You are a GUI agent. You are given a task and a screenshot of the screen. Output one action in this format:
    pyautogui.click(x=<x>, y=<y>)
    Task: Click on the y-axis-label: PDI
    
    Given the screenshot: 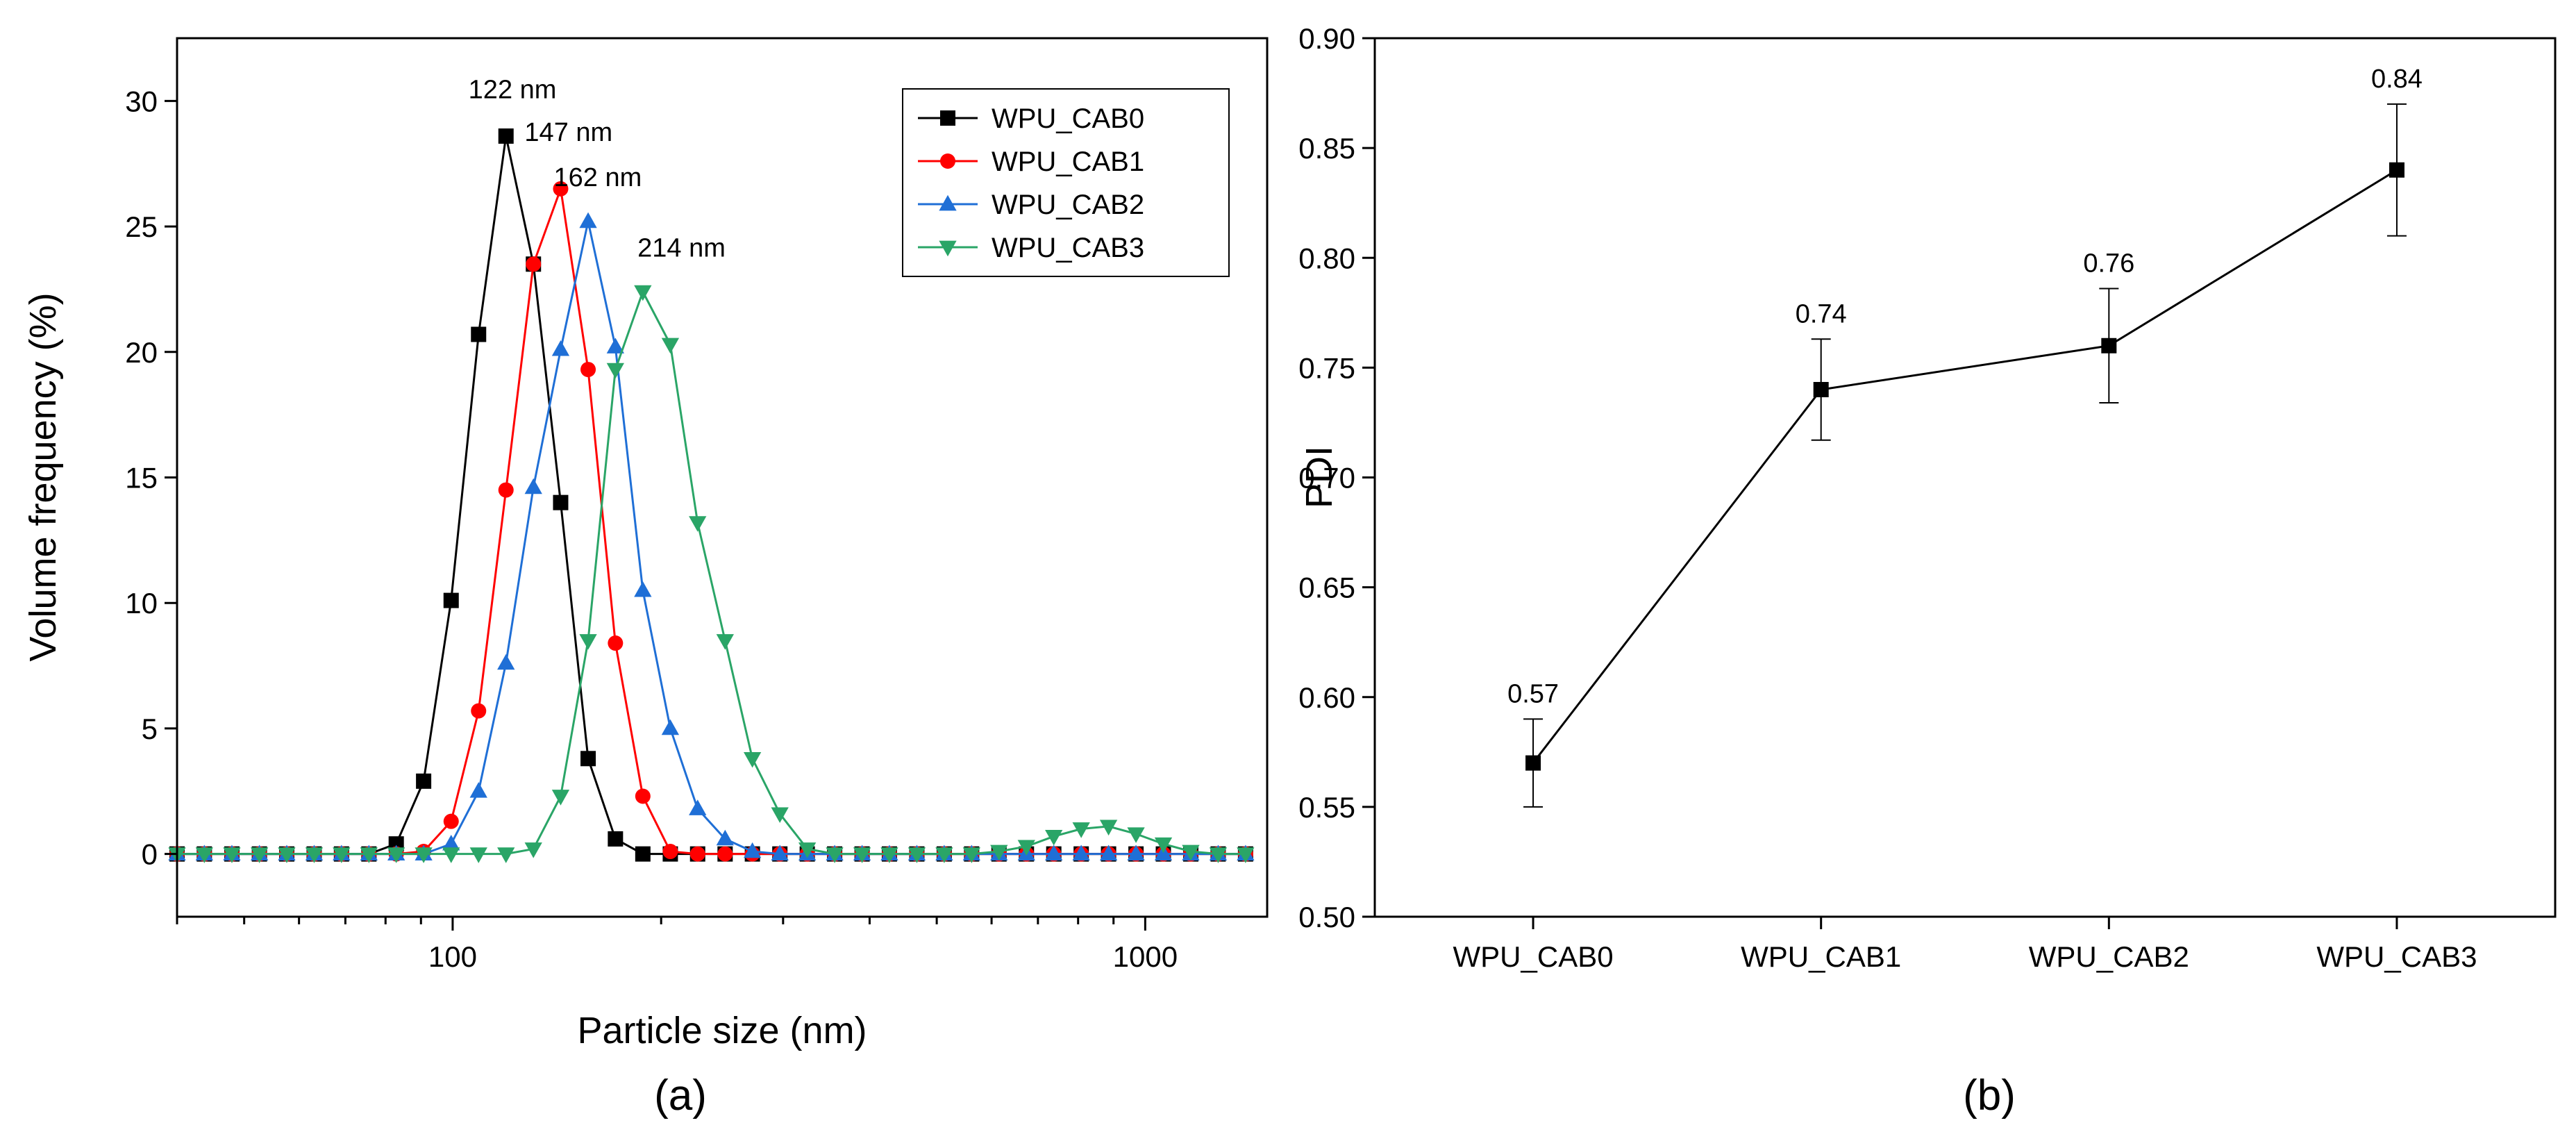 What is the action you would take?
    pyautogui.click(x=1319, y=477)
    